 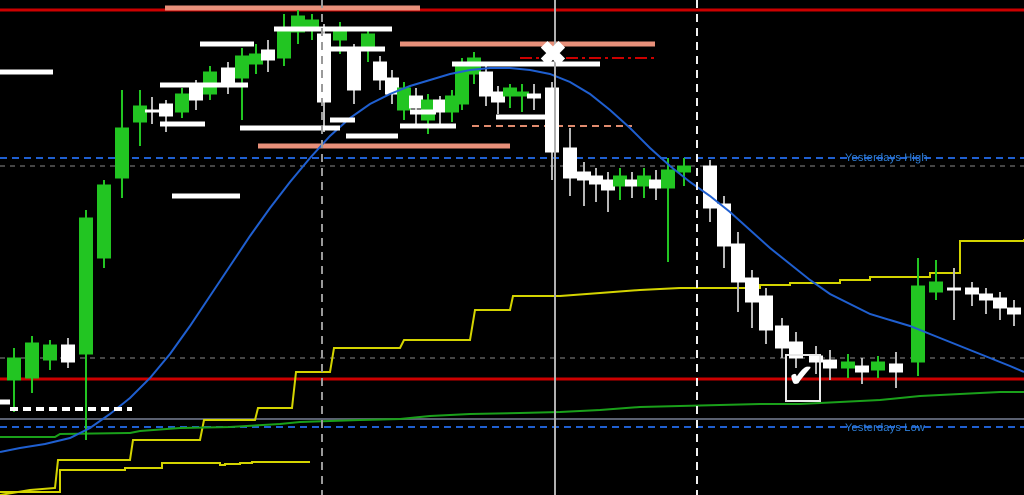 What do you see at coordinates (552, 54) in the screenshot?
I see `cross-marker: ✖` at bounding box center [552, 54].